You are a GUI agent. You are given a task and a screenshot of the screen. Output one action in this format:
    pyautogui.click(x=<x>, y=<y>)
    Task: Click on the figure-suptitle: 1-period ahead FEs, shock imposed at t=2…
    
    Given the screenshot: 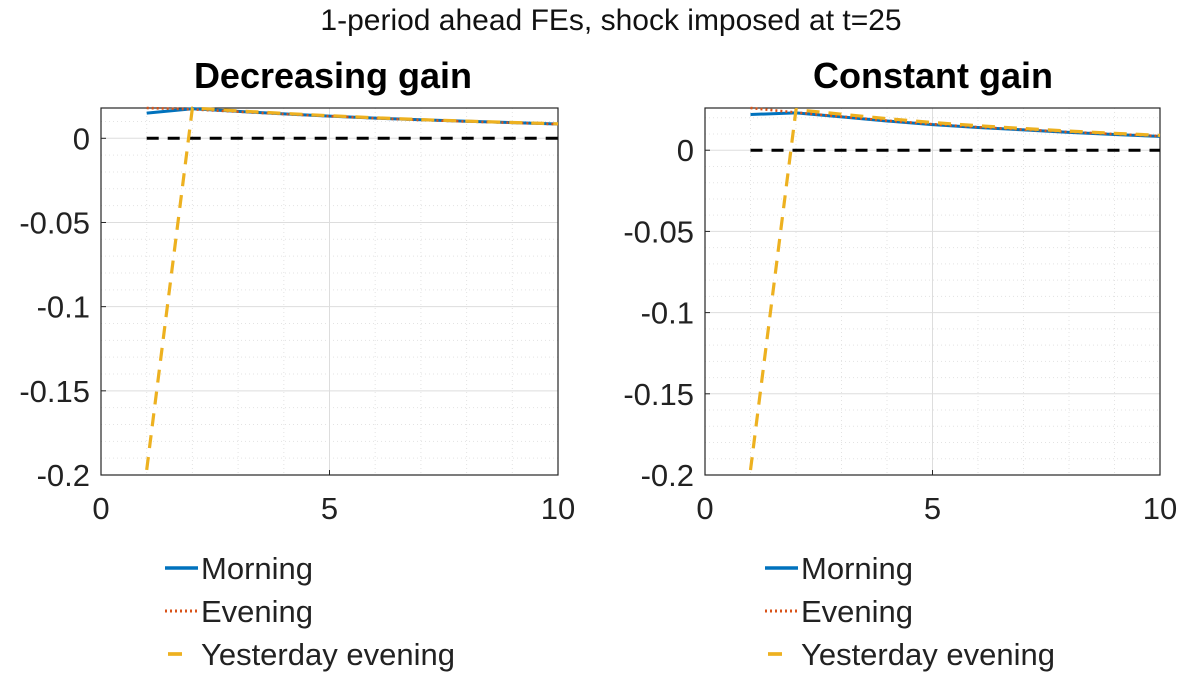 What is the action you would take?
    pyautogui.click(x=610, y=20)
    